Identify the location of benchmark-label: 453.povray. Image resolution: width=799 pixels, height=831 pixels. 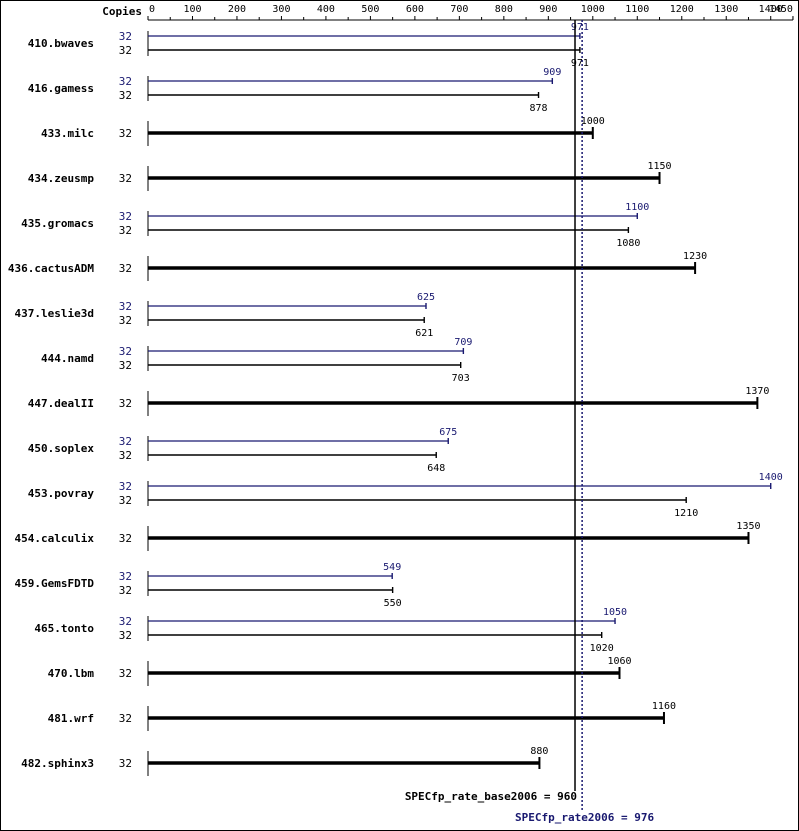
(61, 493).